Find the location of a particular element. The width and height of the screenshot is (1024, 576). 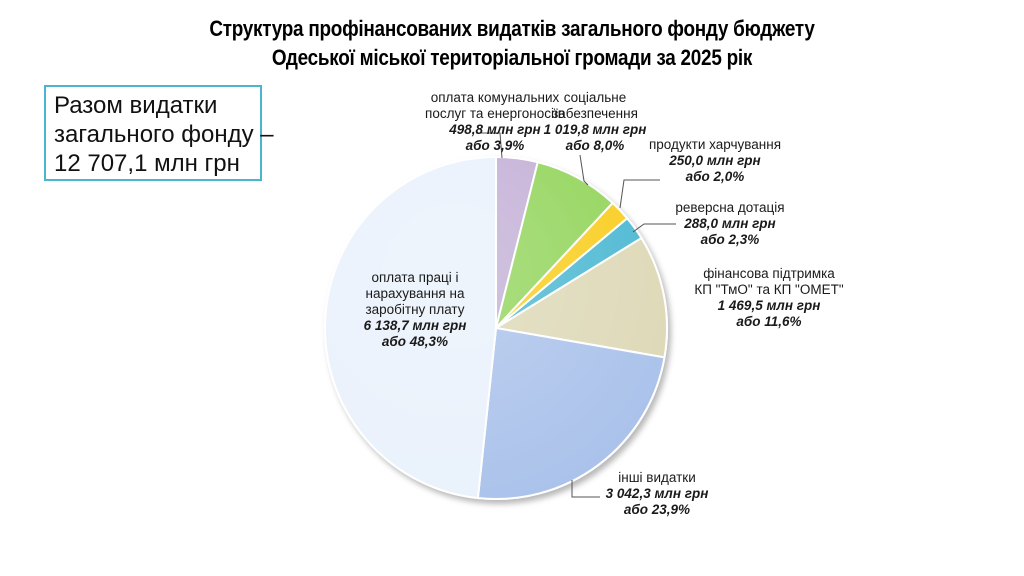

total-line-1: Разом видатки is located at coordinates (136, 105).